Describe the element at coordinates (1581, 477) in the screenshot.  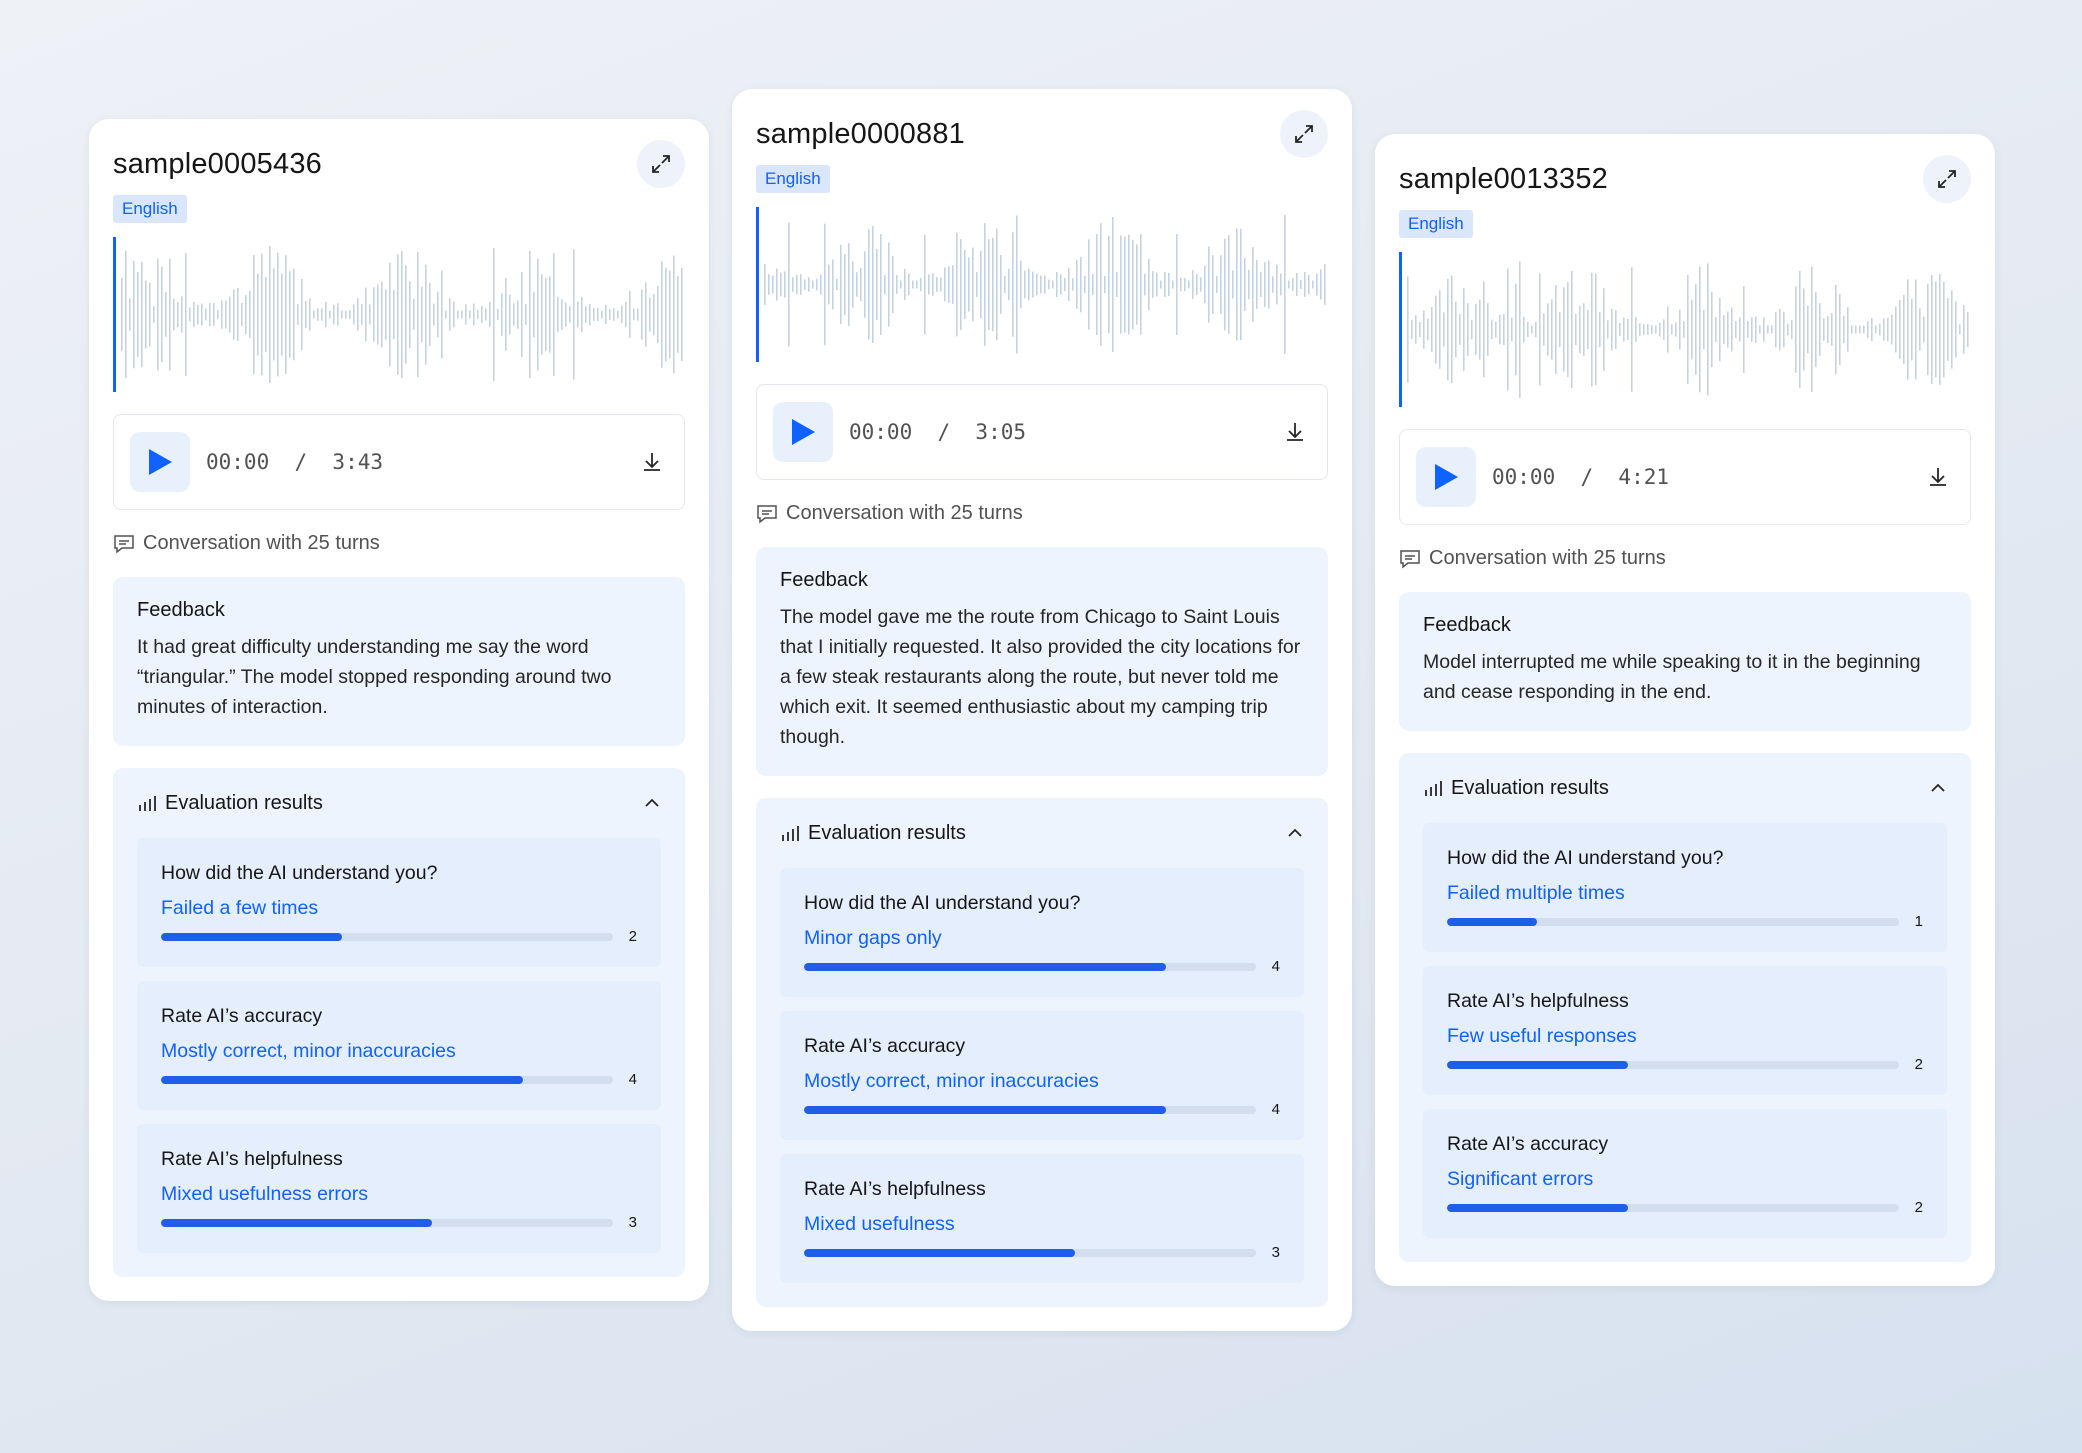
I see `playback-time: 00:00 / 4:21` at that location.